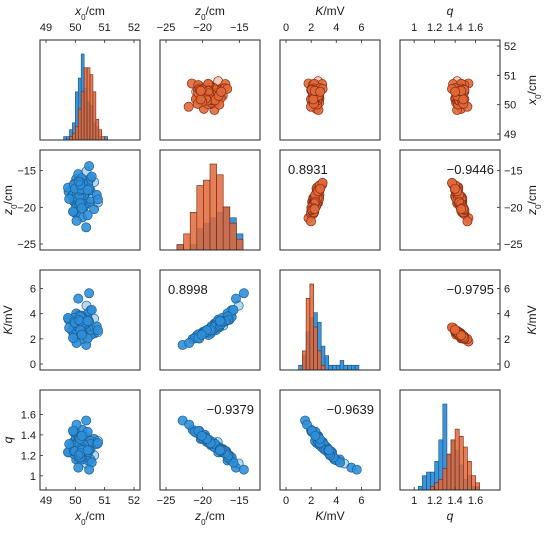  Describe the element at coordinates (230, 409) in the screenshot. I see `correlation-label: −0.9379` at that location.